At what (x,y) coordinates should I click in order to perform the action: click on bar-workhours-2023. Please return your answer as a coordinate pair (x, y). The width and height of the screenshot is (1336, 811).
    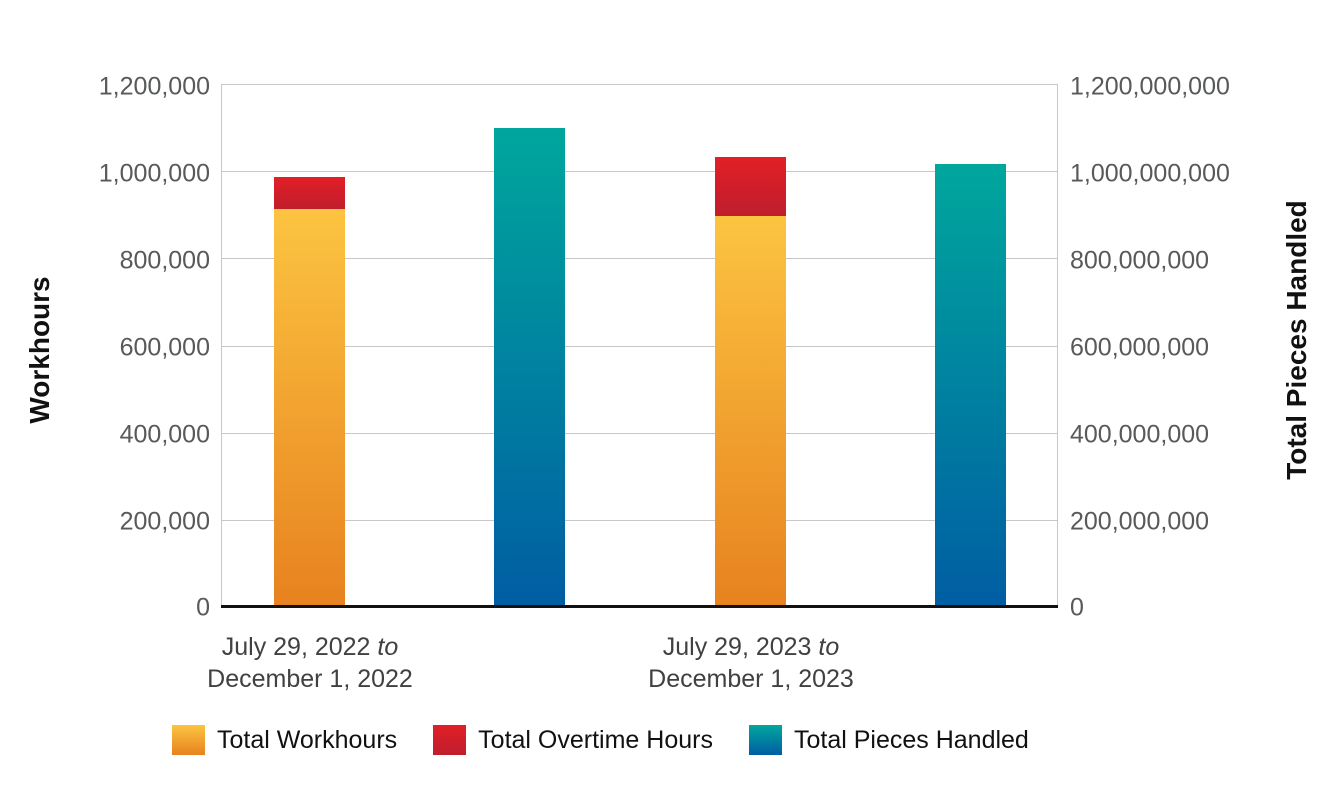
    Looking at the image, I should click on (750, 411).